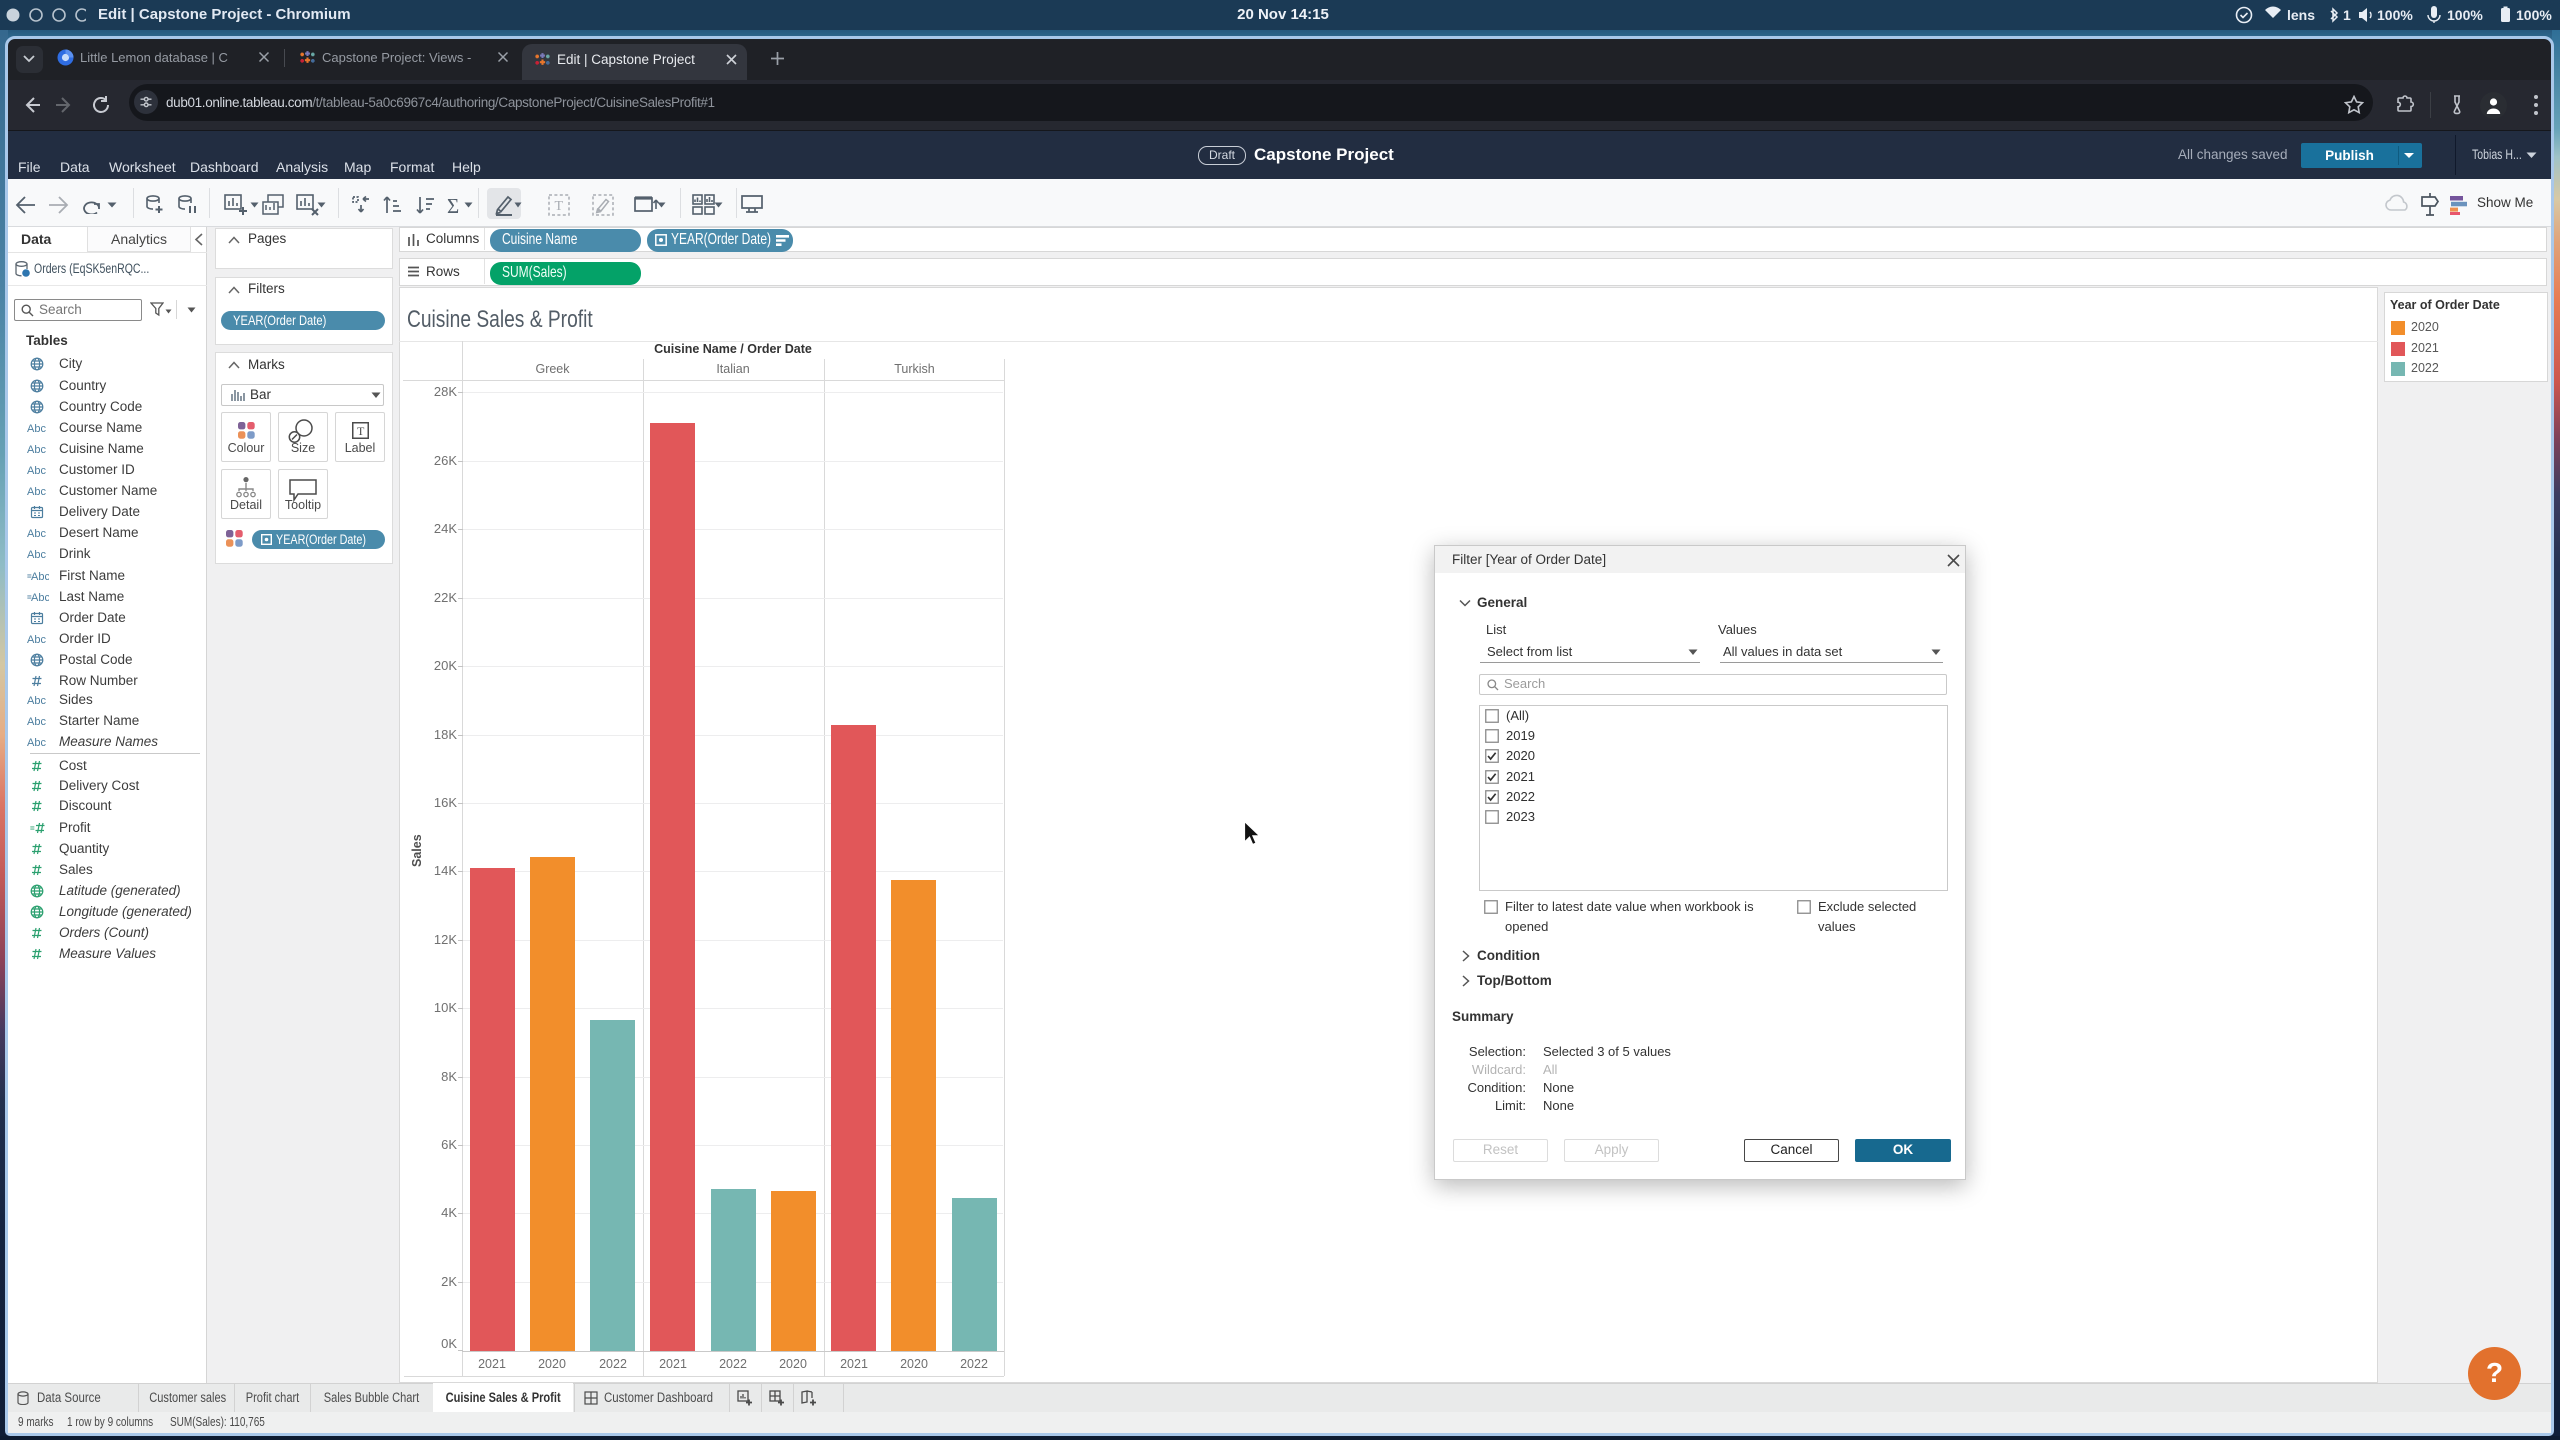 The width and height of the screenshot is (2560, 1440). I want to click on svg-text: lens, so click(2301, 15).